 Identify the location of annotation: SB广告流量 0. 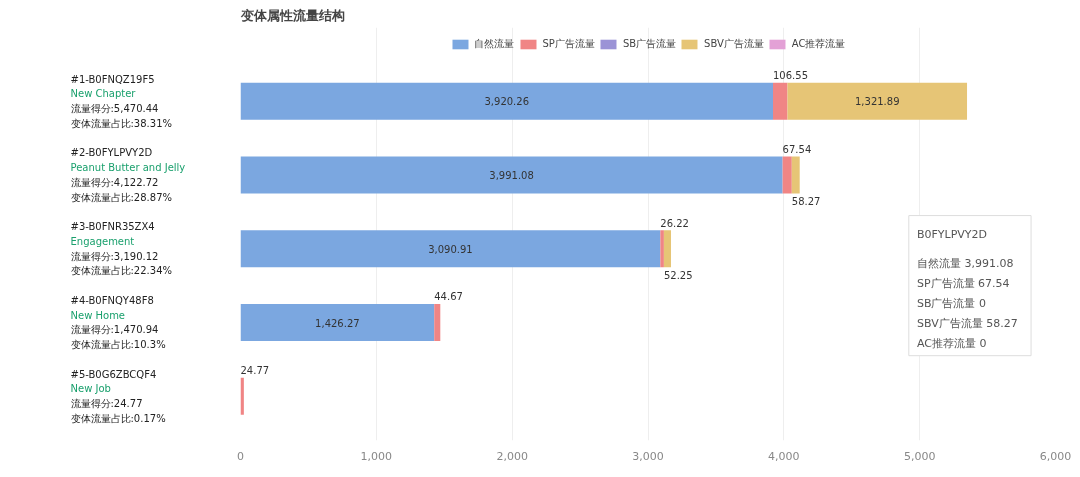
(951, 303).